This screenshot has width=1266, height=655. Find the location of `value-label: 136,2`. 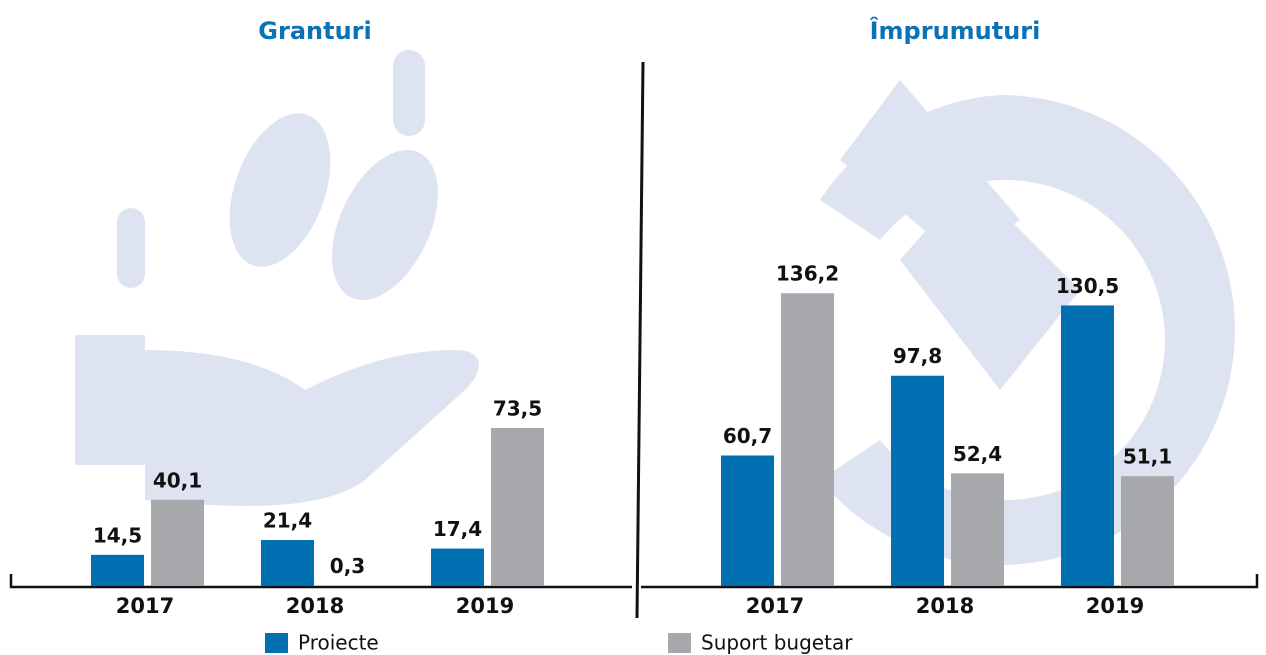

value-label: 136,2 is located at coordinates (807, 274).